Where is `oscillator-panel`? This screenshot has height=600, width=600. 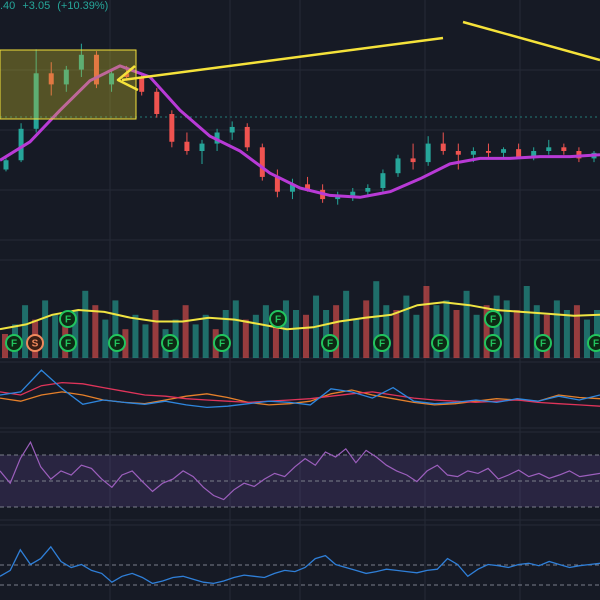 oscillator-panel is located at coordinates (300, 389).